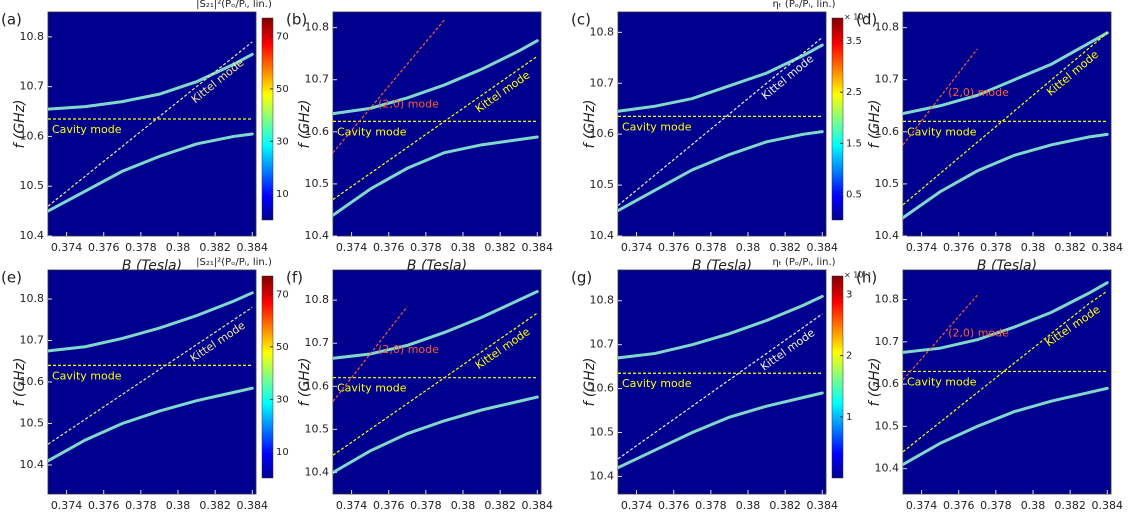 This screenshot has width=1139, height=515. What do you see at coordinates (854, 143) in the screenshot?
I see `colorbar-tick-label: 1.5` at bounding box center [854, 143].